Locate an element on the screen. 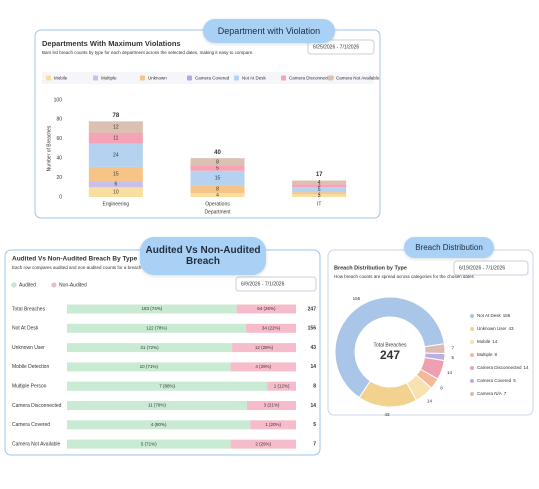 This screenshot has width=539, height=489. value-label: 2 (29%) is located at coordinates (263, 443).